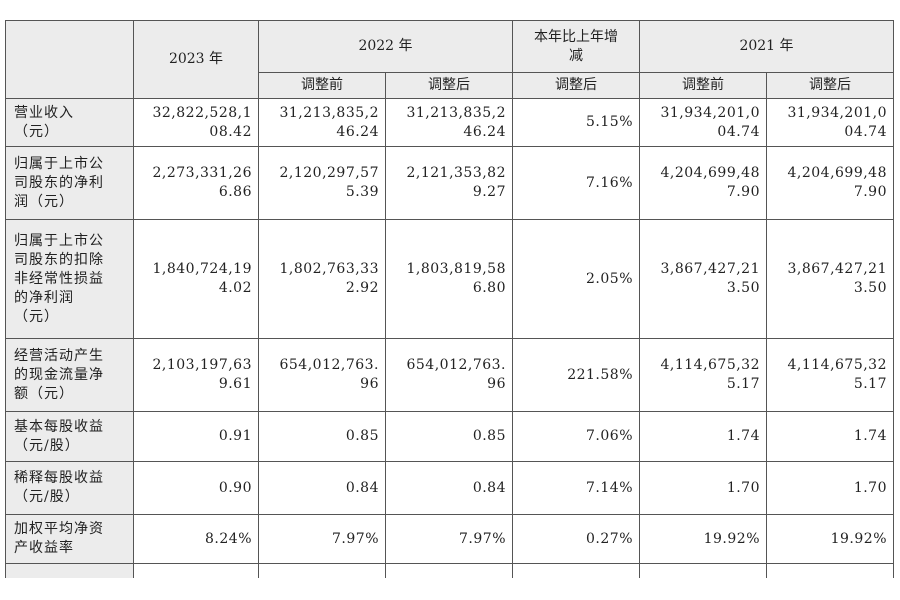  I want to click on cell-2021-after: 1.74, so click(830, 436).